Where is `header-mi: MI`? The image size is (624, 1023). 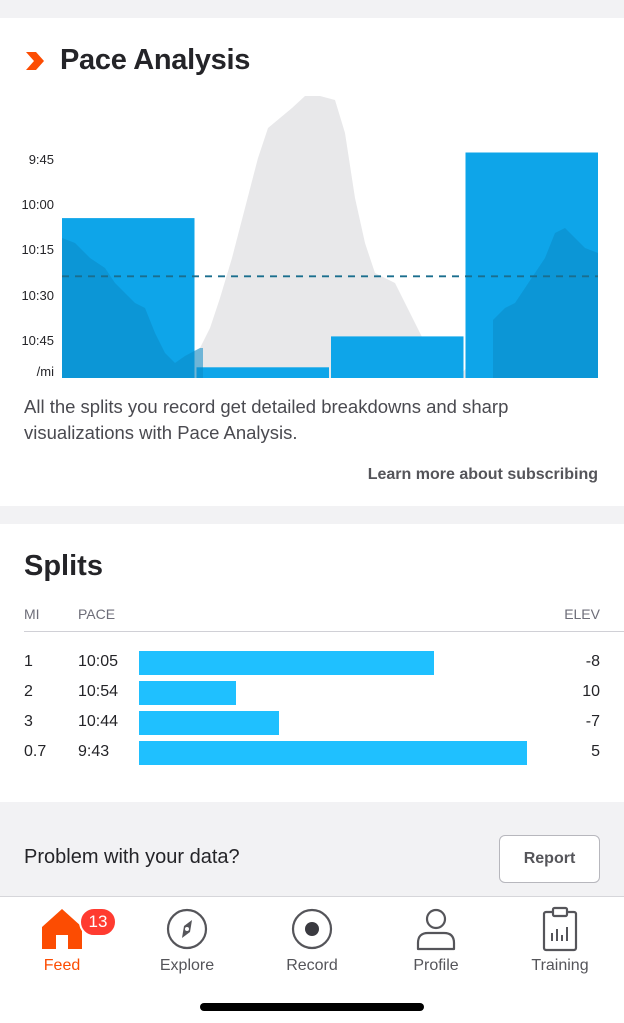 header-mi: MI is located at coordinates (32, 614).